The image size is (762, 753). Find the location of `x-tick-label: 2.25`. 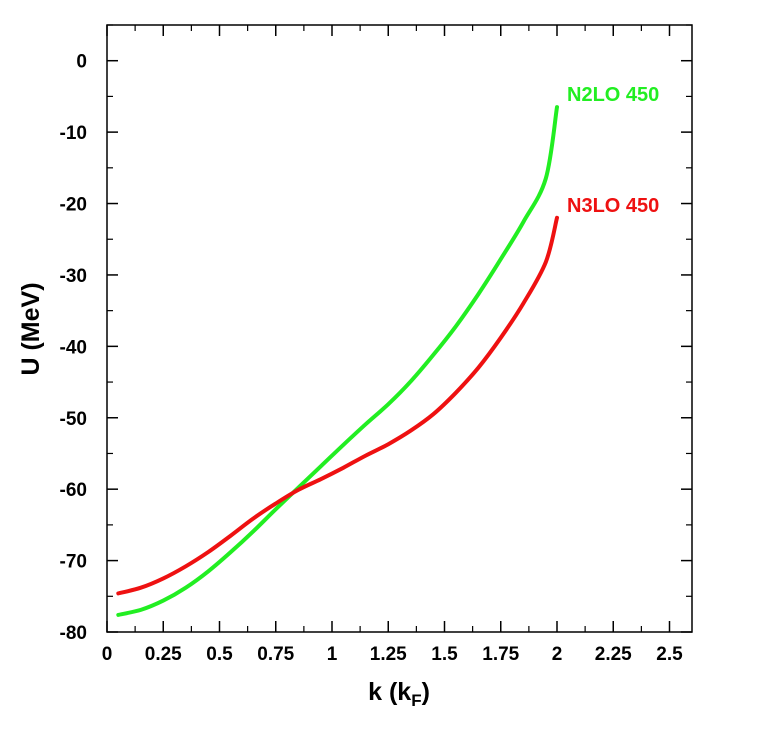

x-tick-label: 2.25 is located at coordinates (613, 654).